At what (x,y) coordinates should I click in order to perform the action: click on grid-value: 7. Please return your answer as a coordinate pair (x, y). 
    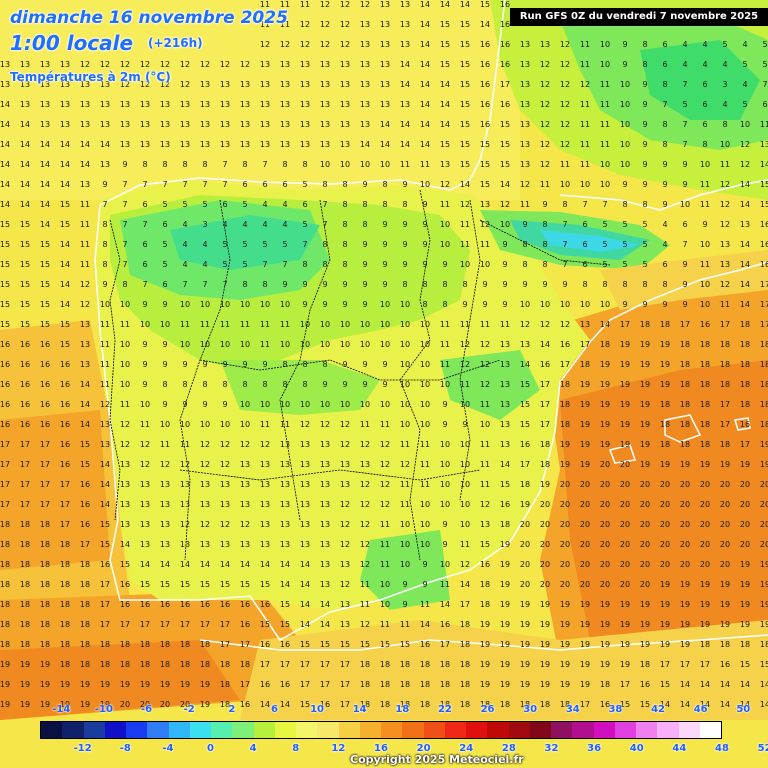
    Looking at the image, I should click on (585, 204).